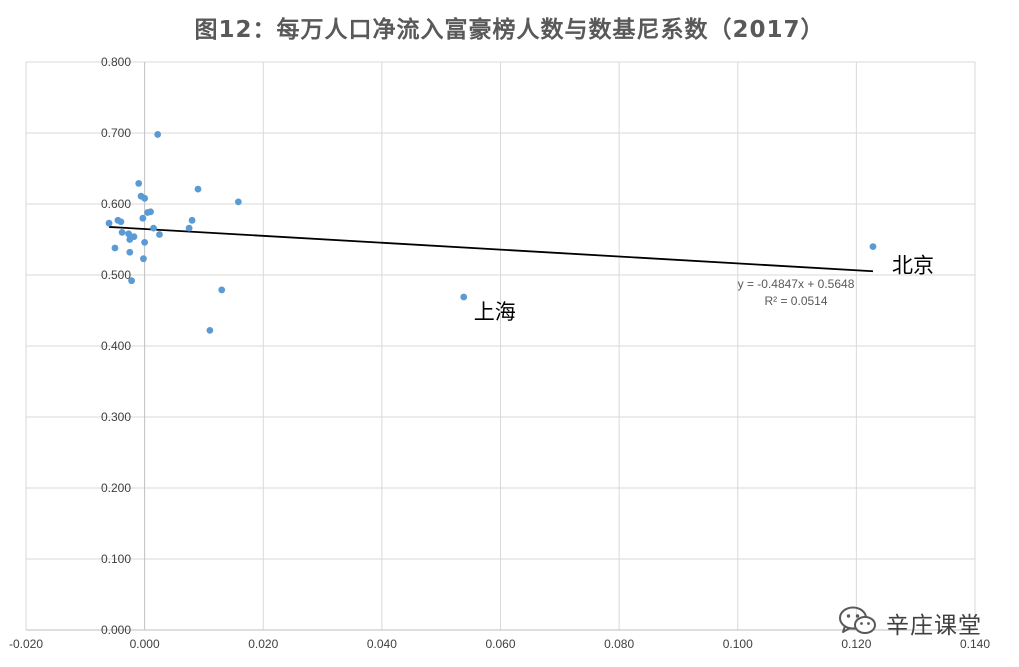  What do you see at coordinates (509, 30) in the screenshot?
I see `chart-title: 图12：每万人口净流入富豪榜人数与数基尼系数（2017）` at bounding box center [509, 30].